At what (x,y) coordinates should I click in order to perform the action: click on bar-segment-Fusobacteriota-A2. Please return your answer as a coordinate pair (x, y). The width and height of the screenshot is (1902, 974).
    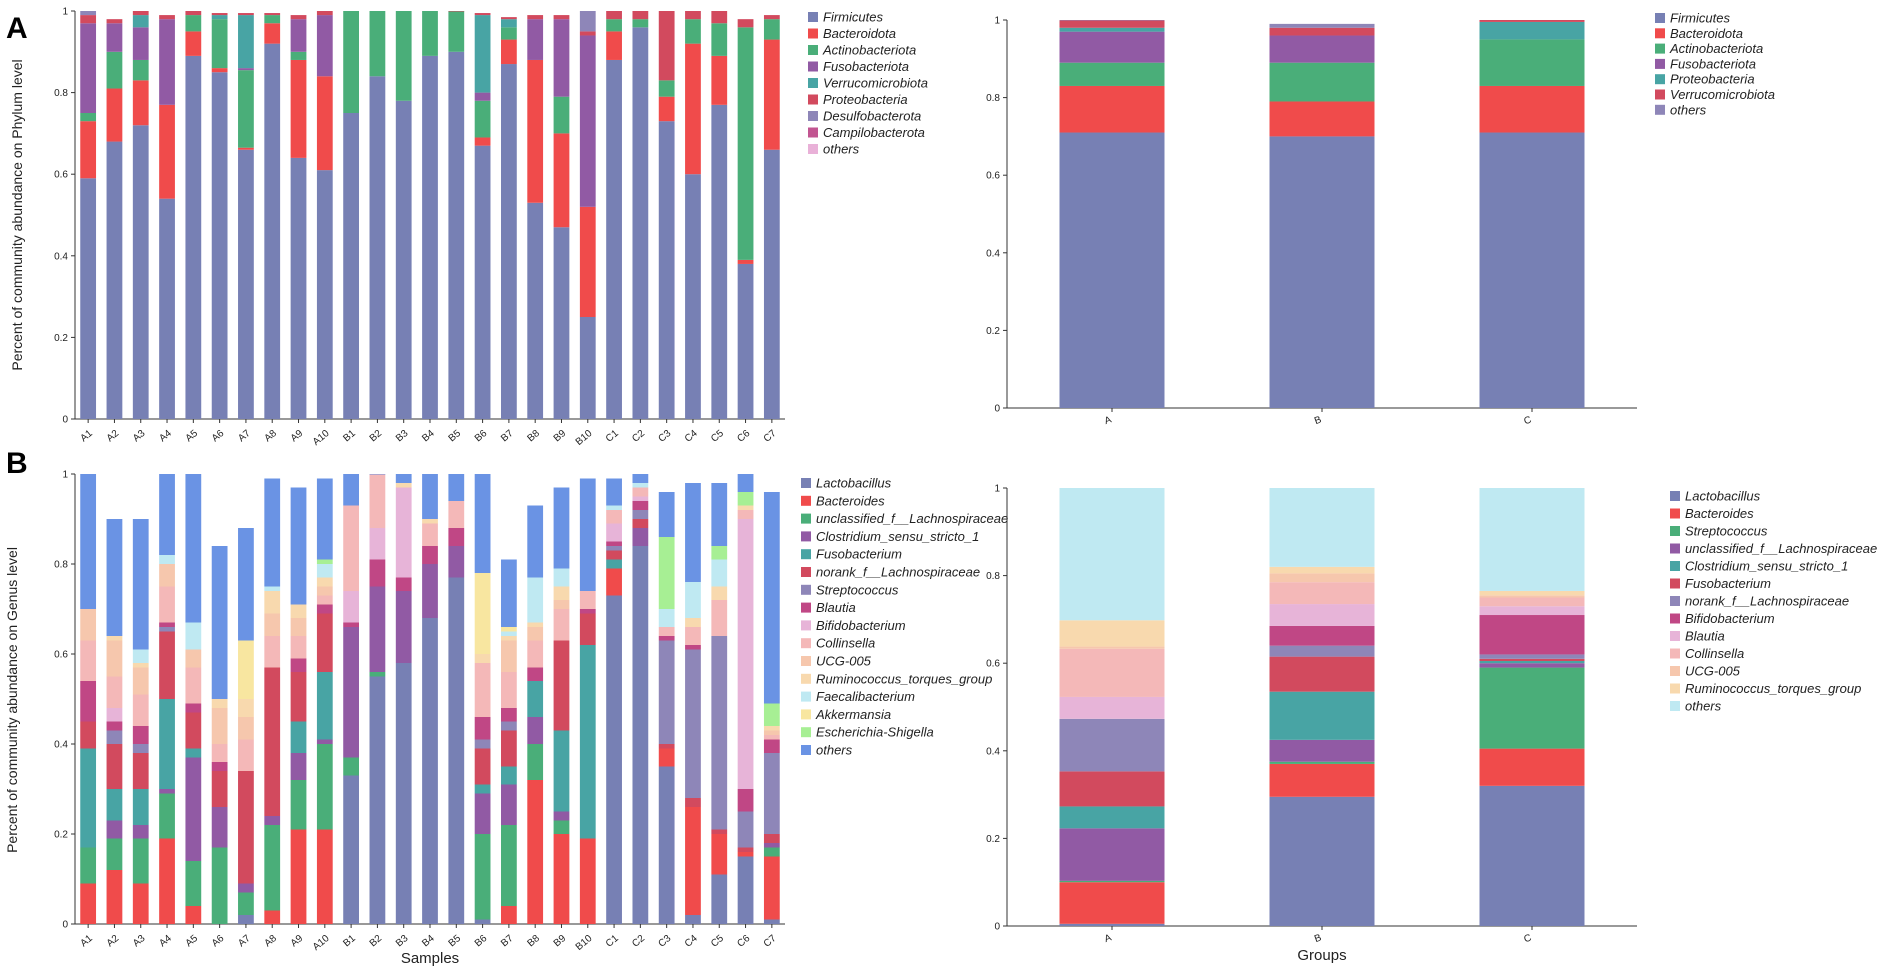
    Looking at the image, I should click on (114, 37).